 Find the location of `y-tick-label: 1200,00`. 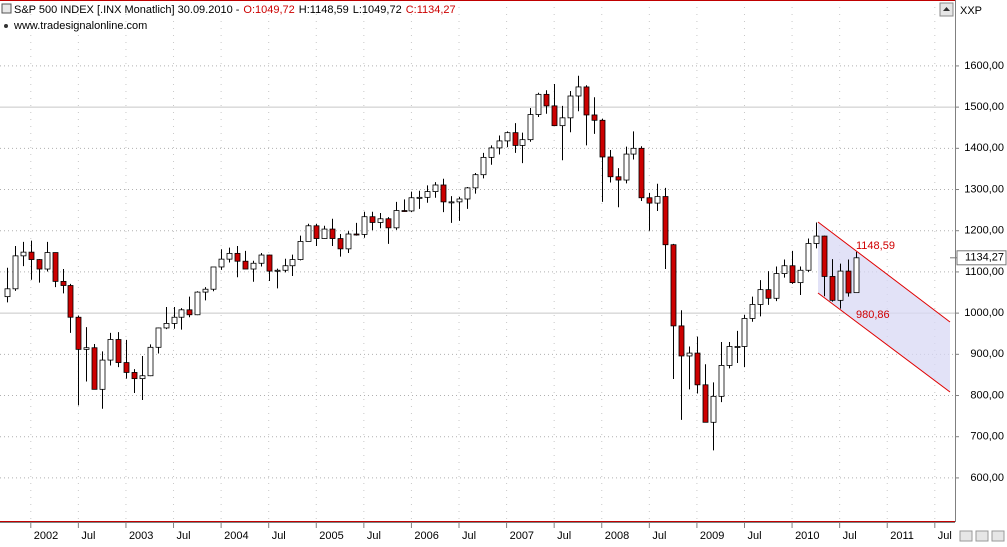

y-tick-label: 1200,00 is located at coordinates (984, 231).